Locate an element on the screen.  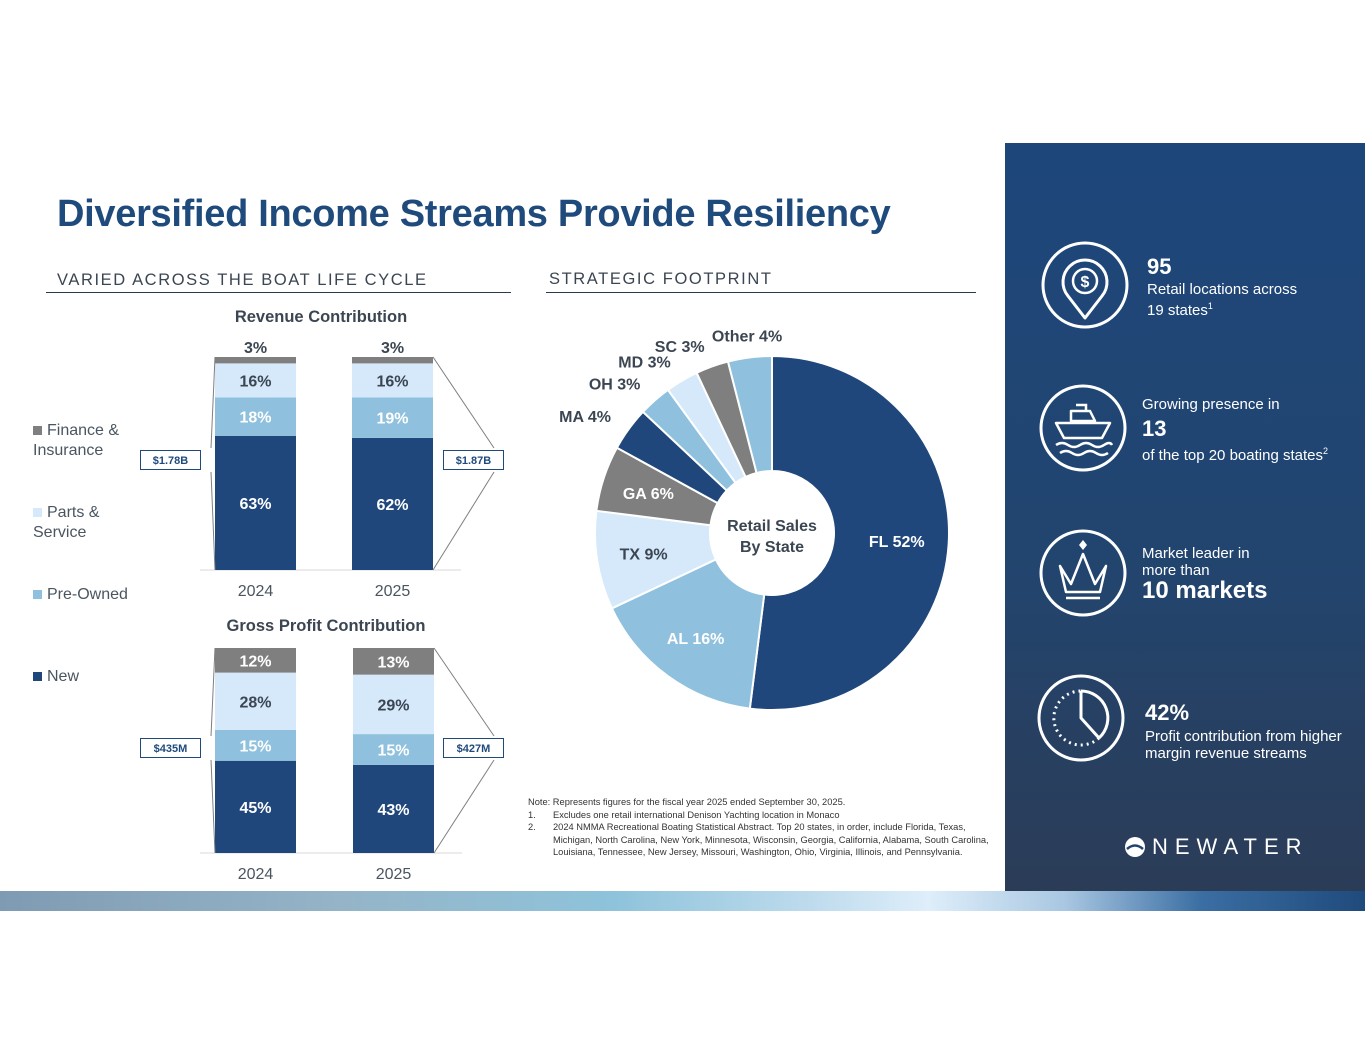
stat-locations-text: Retail locations across 19 states1 is located at coordinates (1247, 300).